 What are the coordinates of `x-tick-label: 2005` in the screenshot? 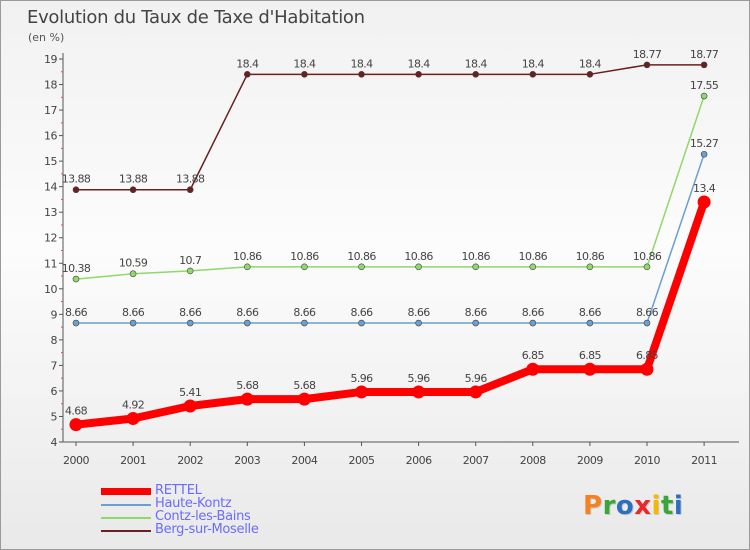 It's located at (362, 460).